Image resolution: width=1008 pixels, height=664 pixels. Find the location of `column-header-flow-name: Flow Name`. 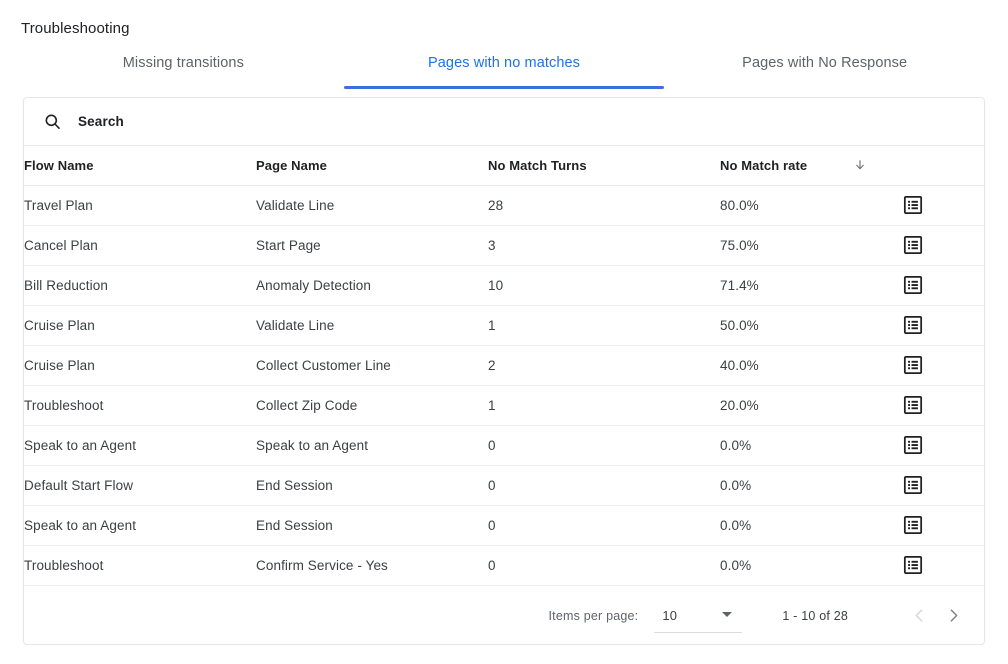

column-header-flow-name: Flow Name is located at coordinates (140, 166).